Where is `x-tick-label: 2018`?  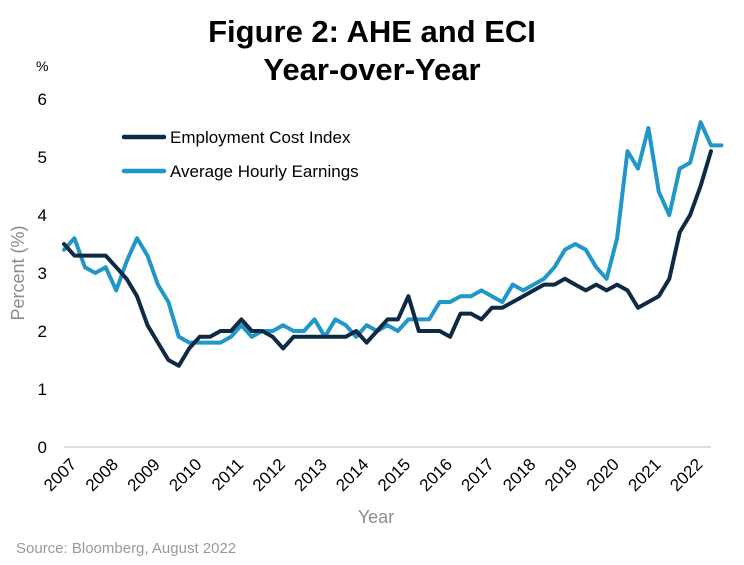
x-tick-label: 2018 is located at coordinates (519, 475).